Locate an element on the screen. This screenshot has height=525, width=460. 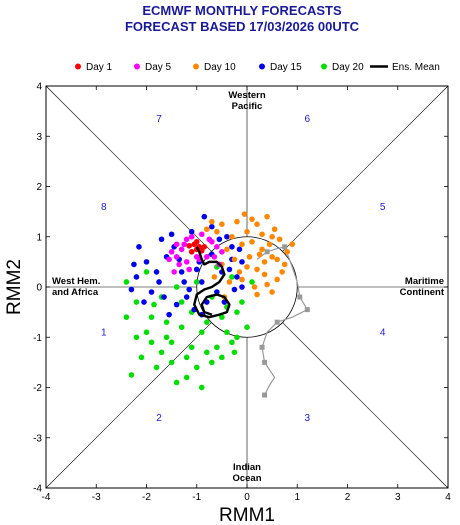
legend-label-day-20: Day 20 is located at coordinates (348, 67).